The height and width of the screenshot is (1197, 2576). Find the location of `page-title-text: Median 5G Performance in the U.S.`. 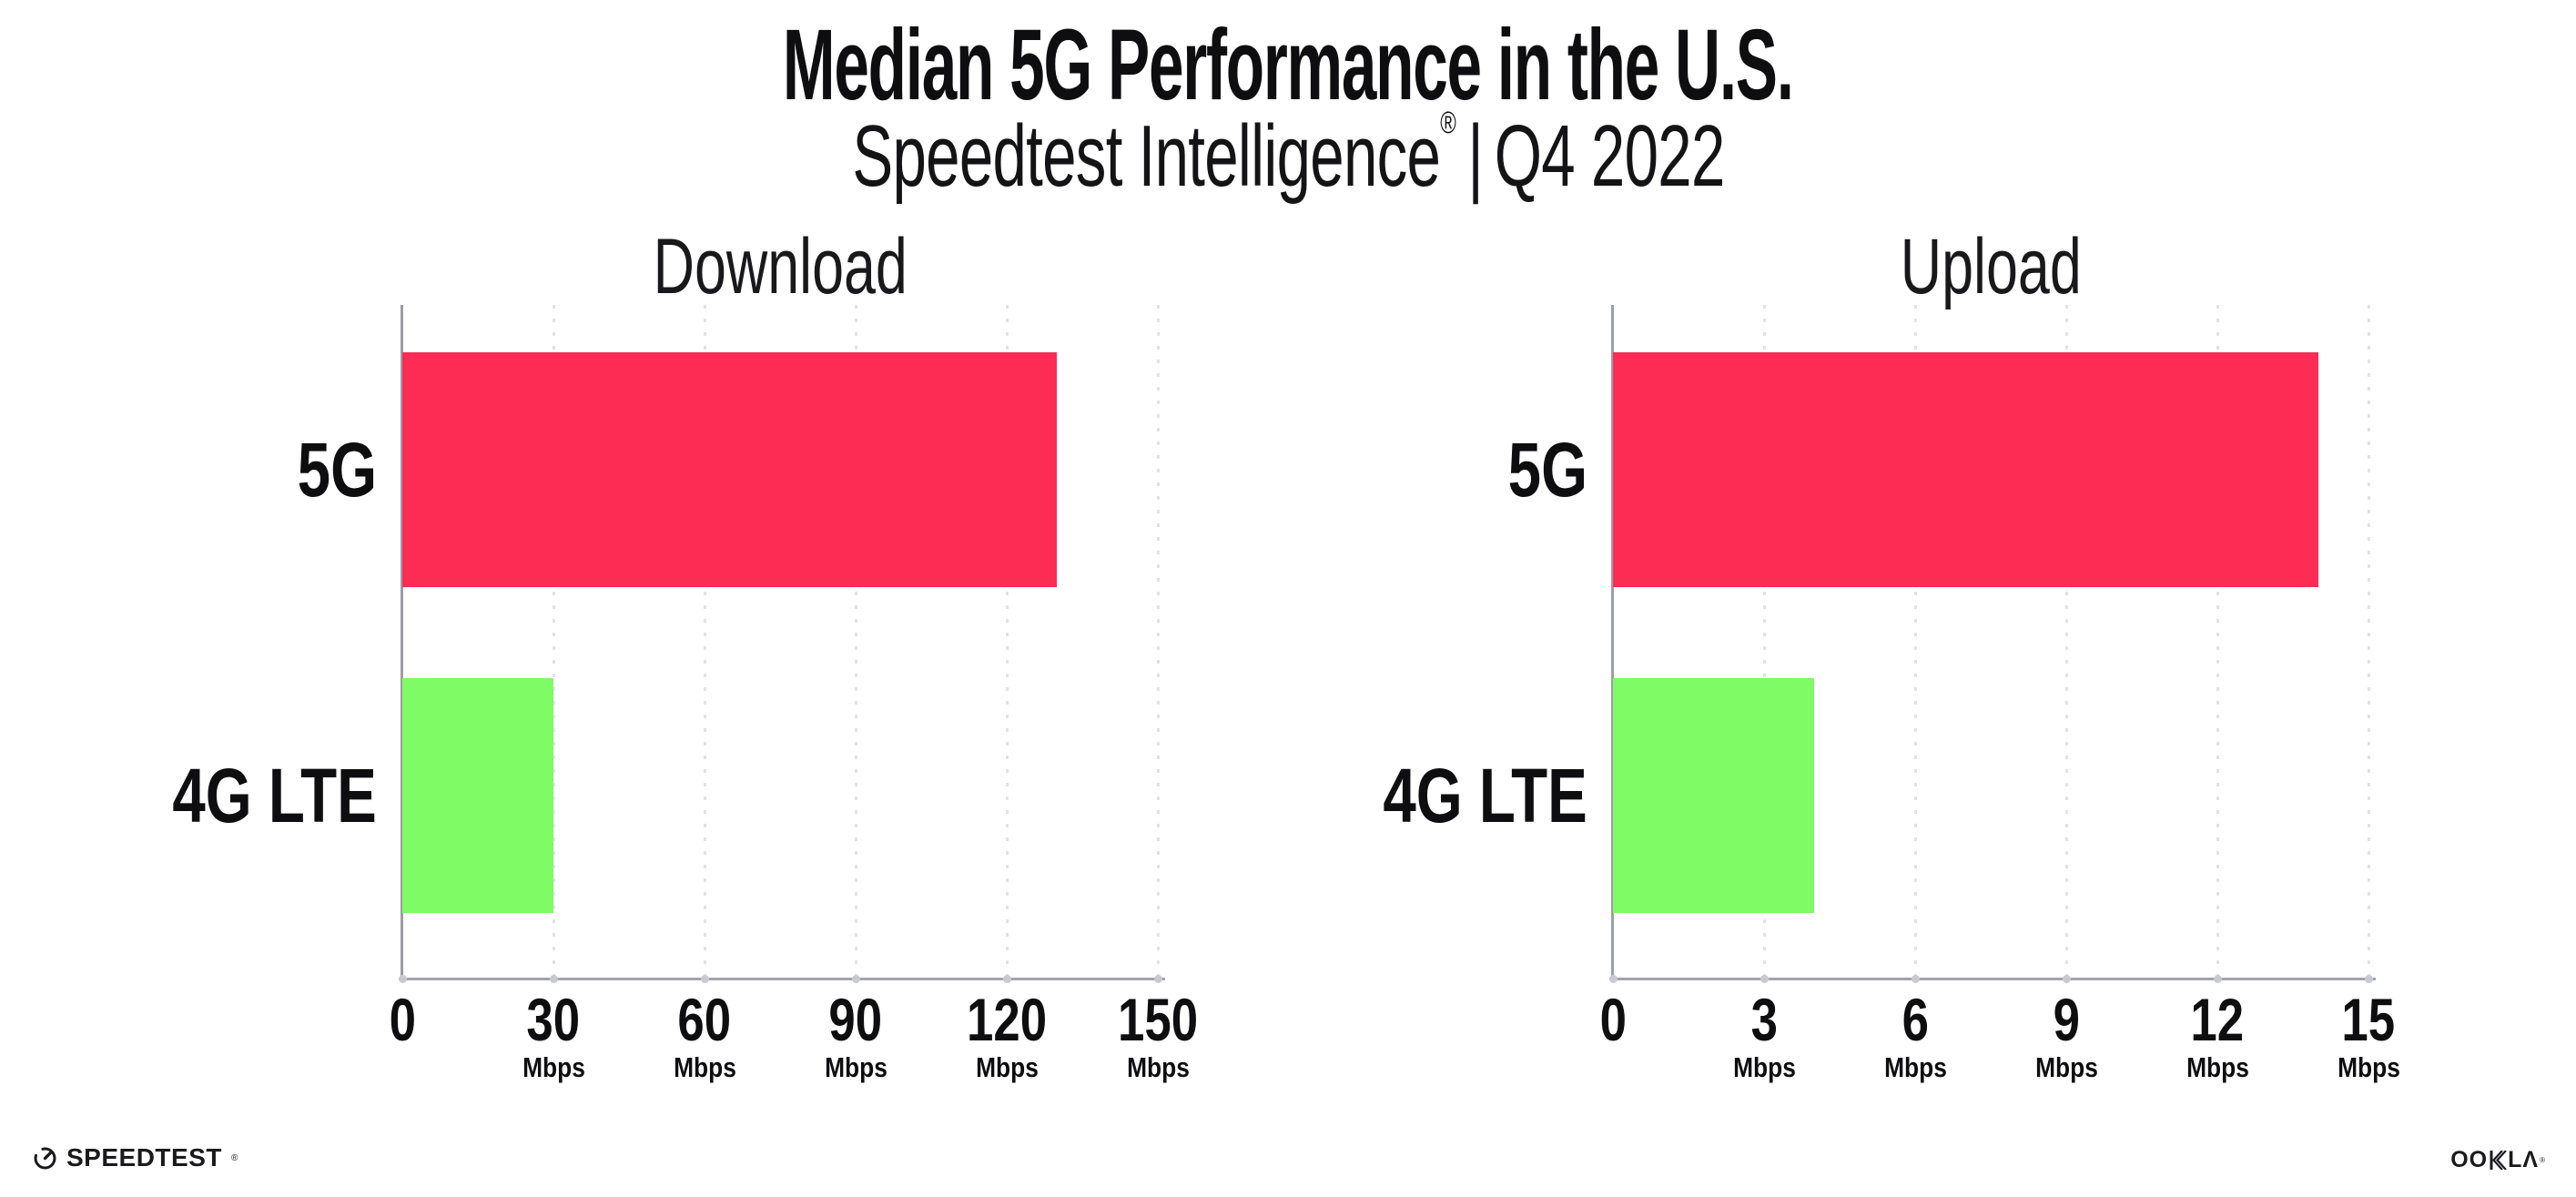

page-title-text: Median 5G Performance in the U.S. is located at coordinates (1288, 65).